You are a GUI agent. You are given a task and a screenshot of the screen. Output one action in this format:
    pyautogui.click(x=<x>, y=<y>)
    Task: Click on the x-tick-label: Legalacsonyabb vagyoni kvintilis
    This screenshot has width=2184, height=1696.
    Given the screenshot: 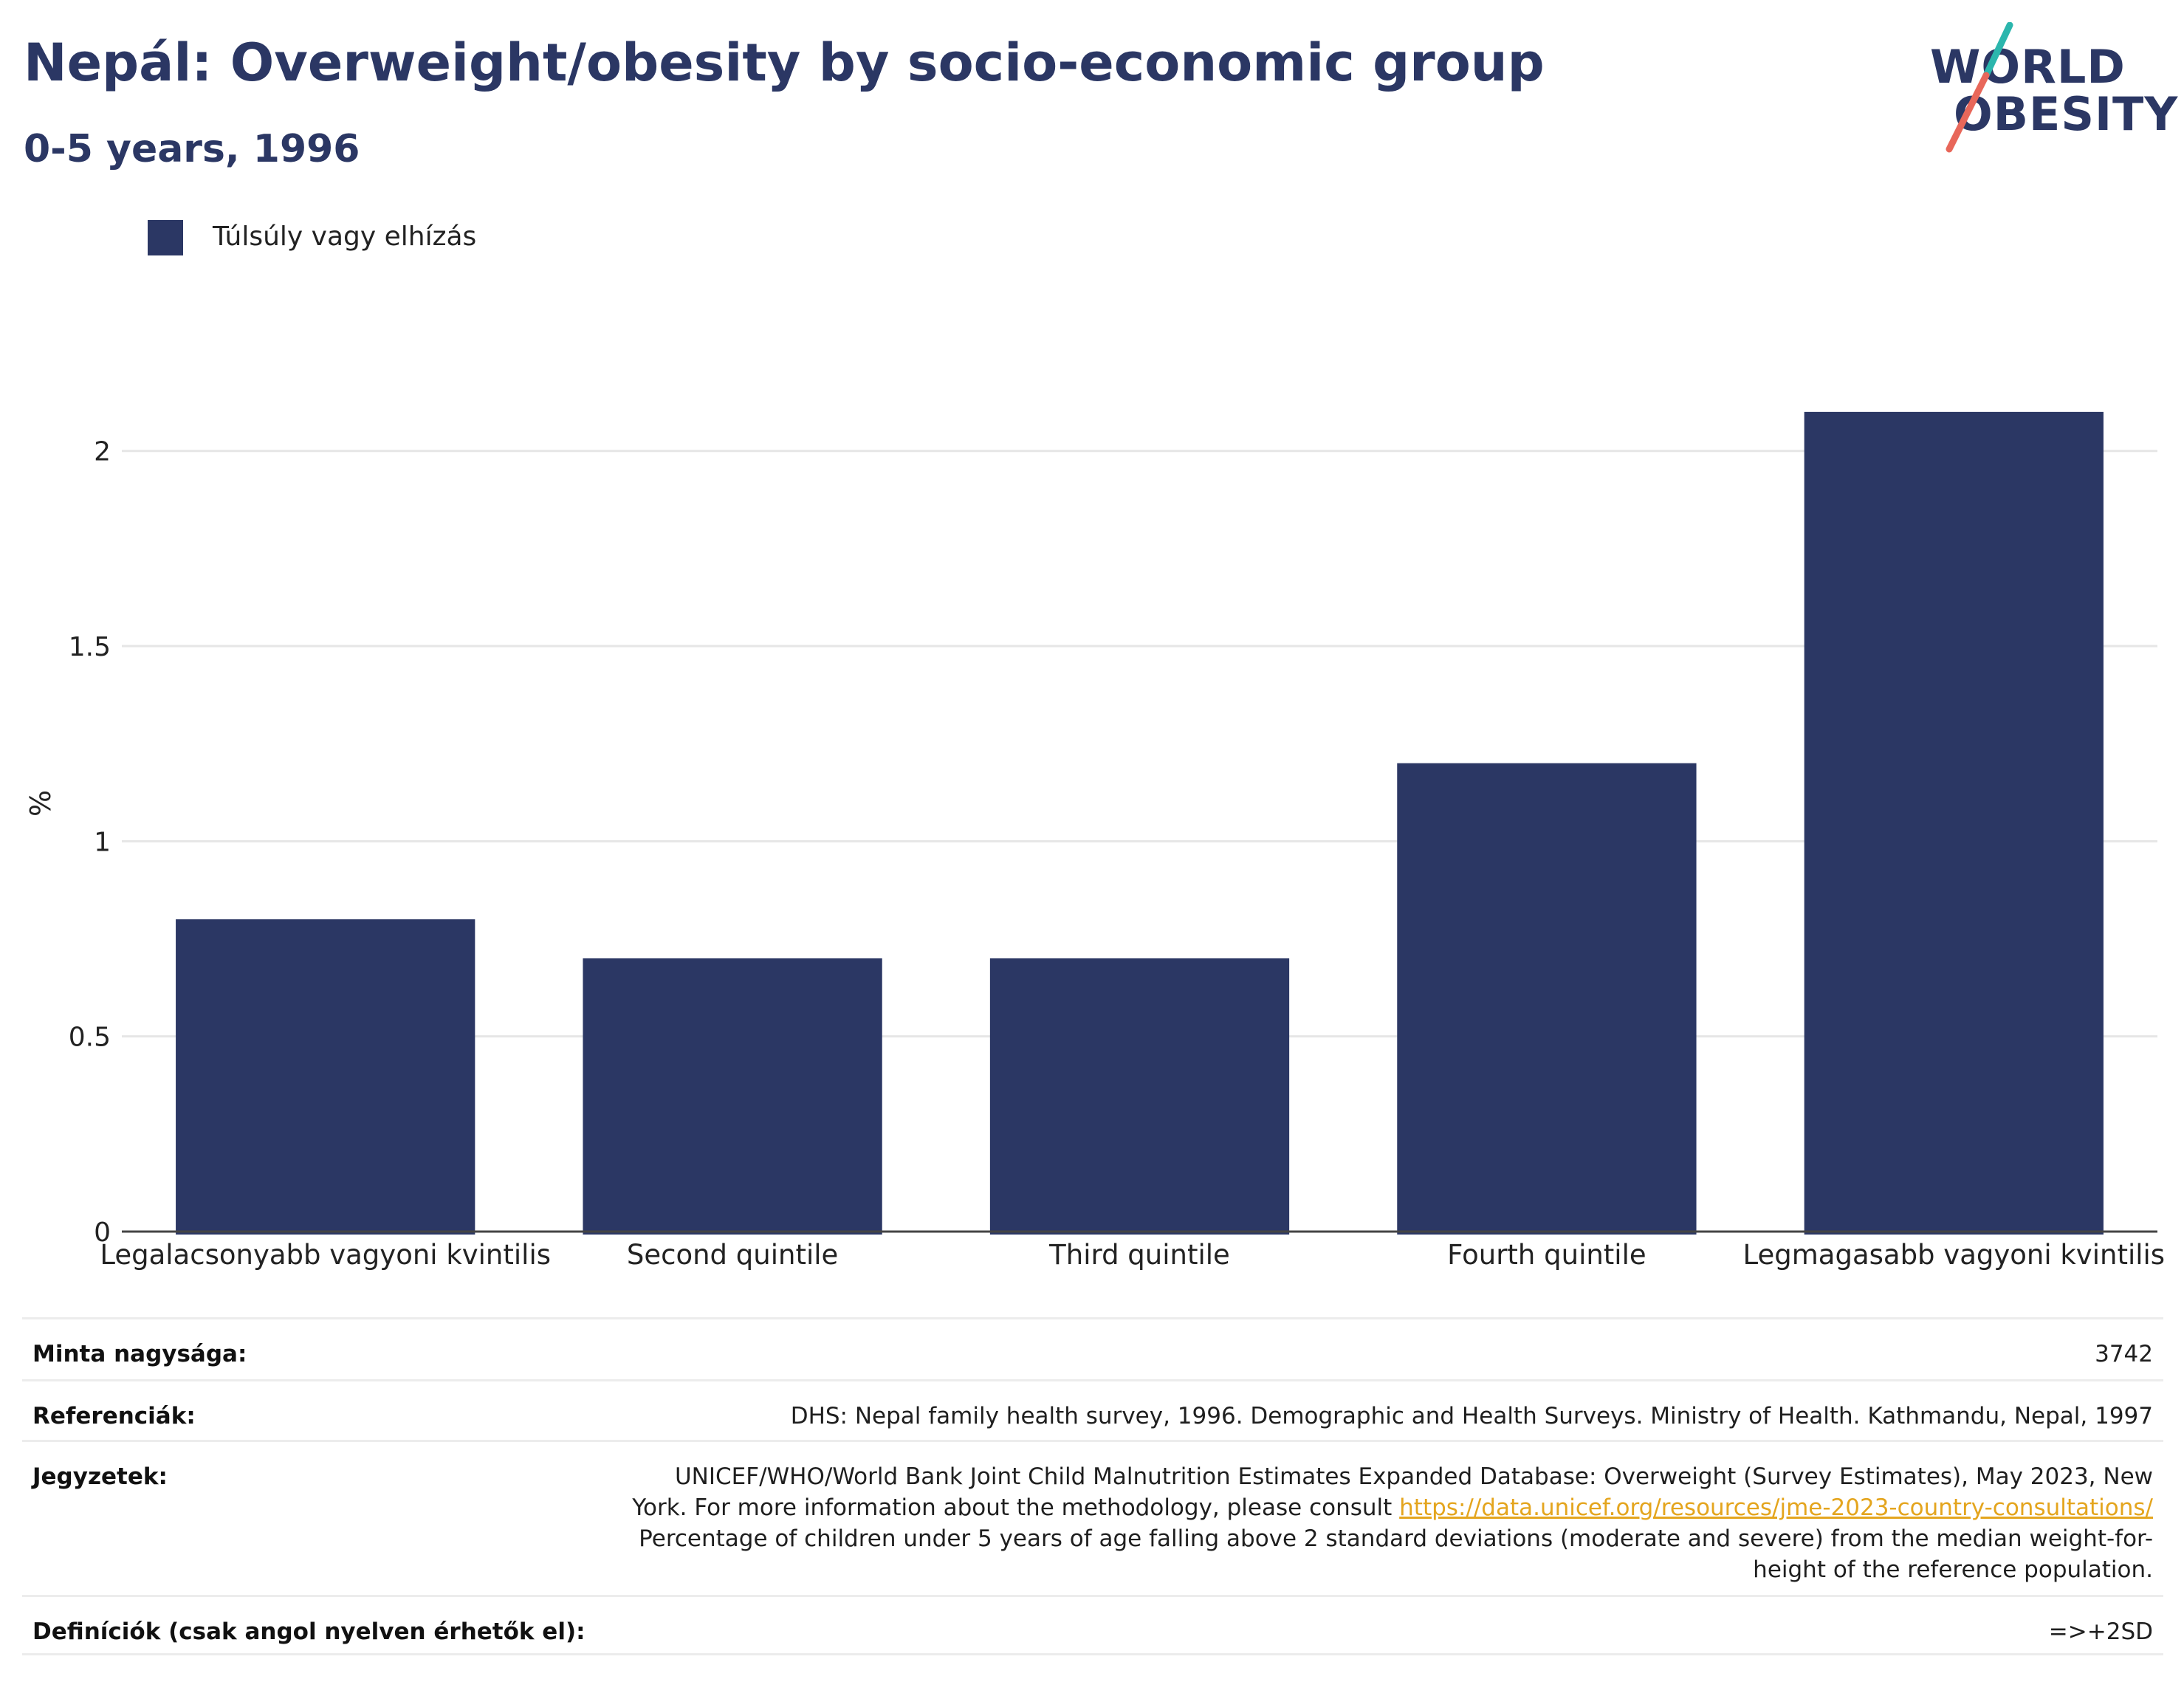 What is the action you would take?
    pyautogui.click(x=325, y=1255)
    